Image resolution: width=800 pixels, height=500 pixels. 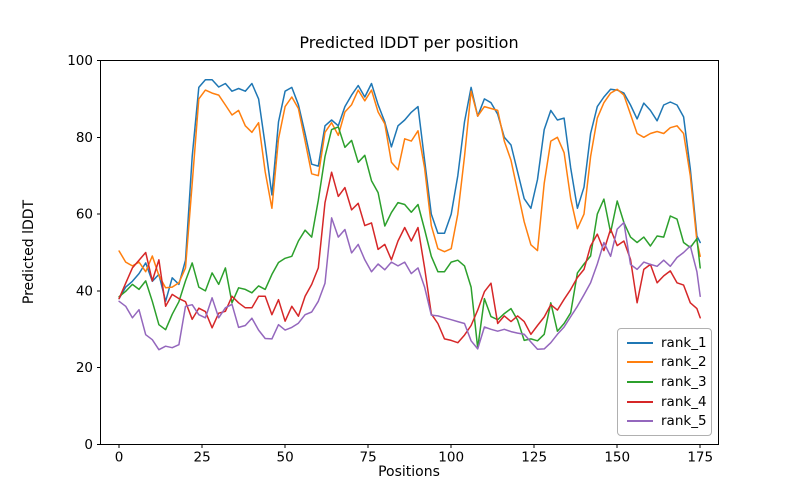 What do you see at coordinates (368, 458) in the screenshot?
I see `x-tick-label: 75` at bounding box center [368, 458].